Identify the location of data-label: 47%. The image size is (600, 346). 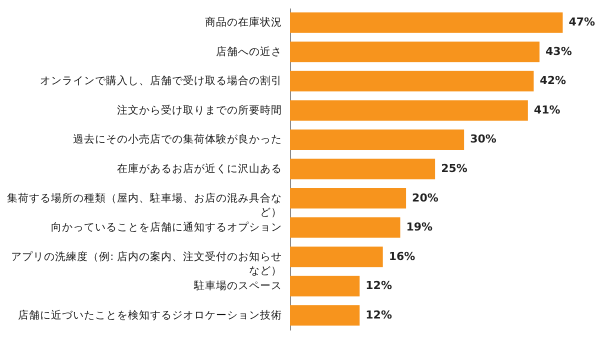
(582, 22).